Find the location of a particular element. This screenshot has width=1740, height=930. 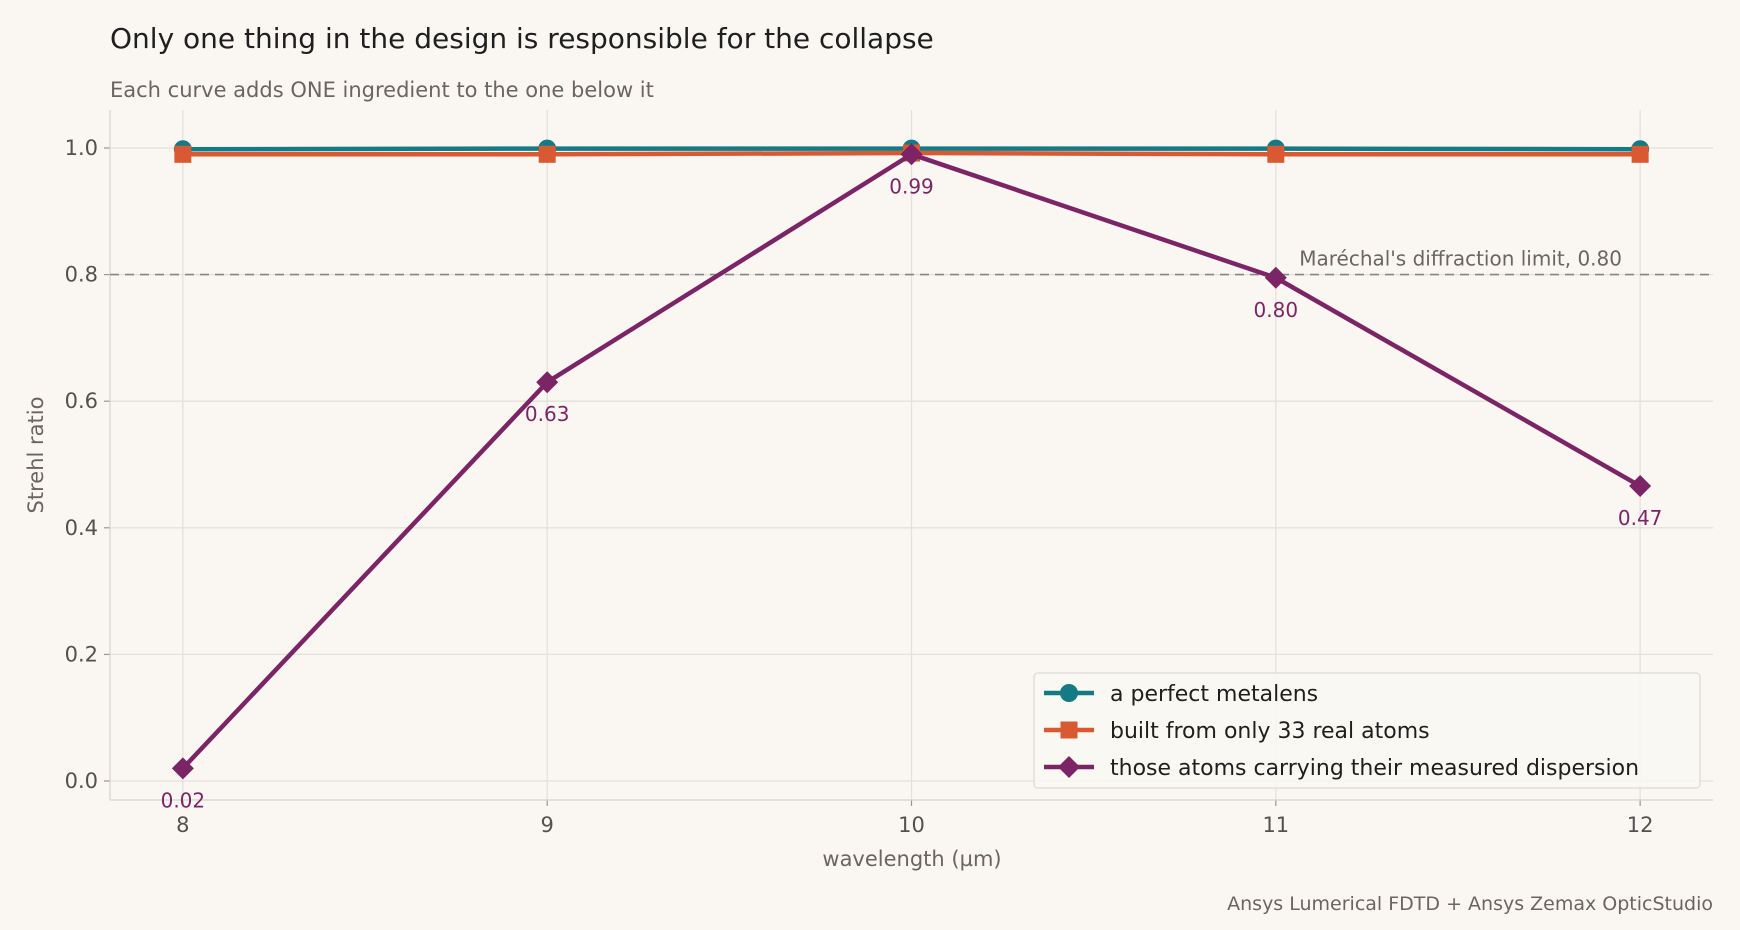

y-tick-label: 0.6 is located at coordinates (81, 401).